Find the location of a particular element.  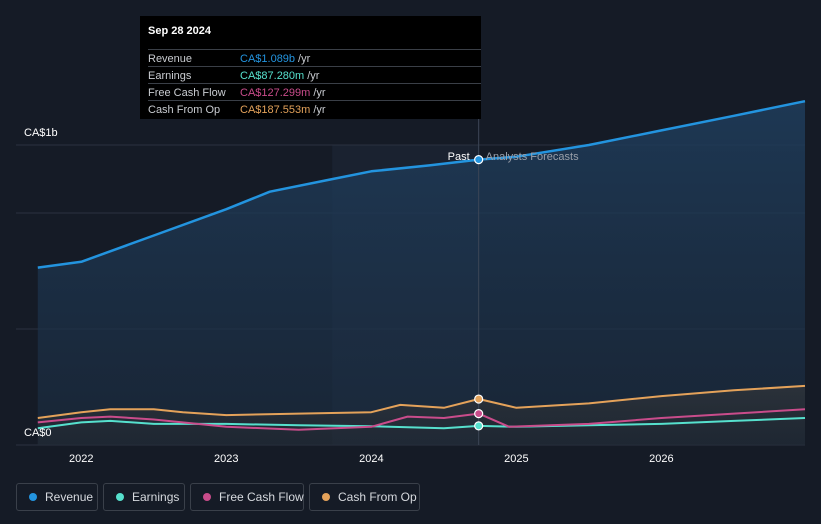

tooltip-row-revenue: Revenue CA$1.089b/yr is located at coordinates (314, 58).